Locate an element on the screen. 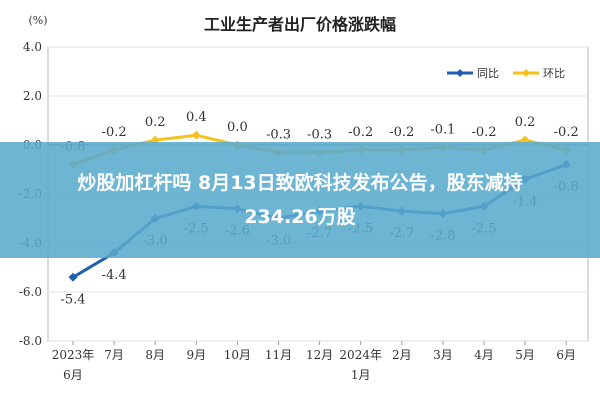 The width and height of the screenshot is (600, 400). x-tick-label: 2024年 is located at coordinates (360, 355).